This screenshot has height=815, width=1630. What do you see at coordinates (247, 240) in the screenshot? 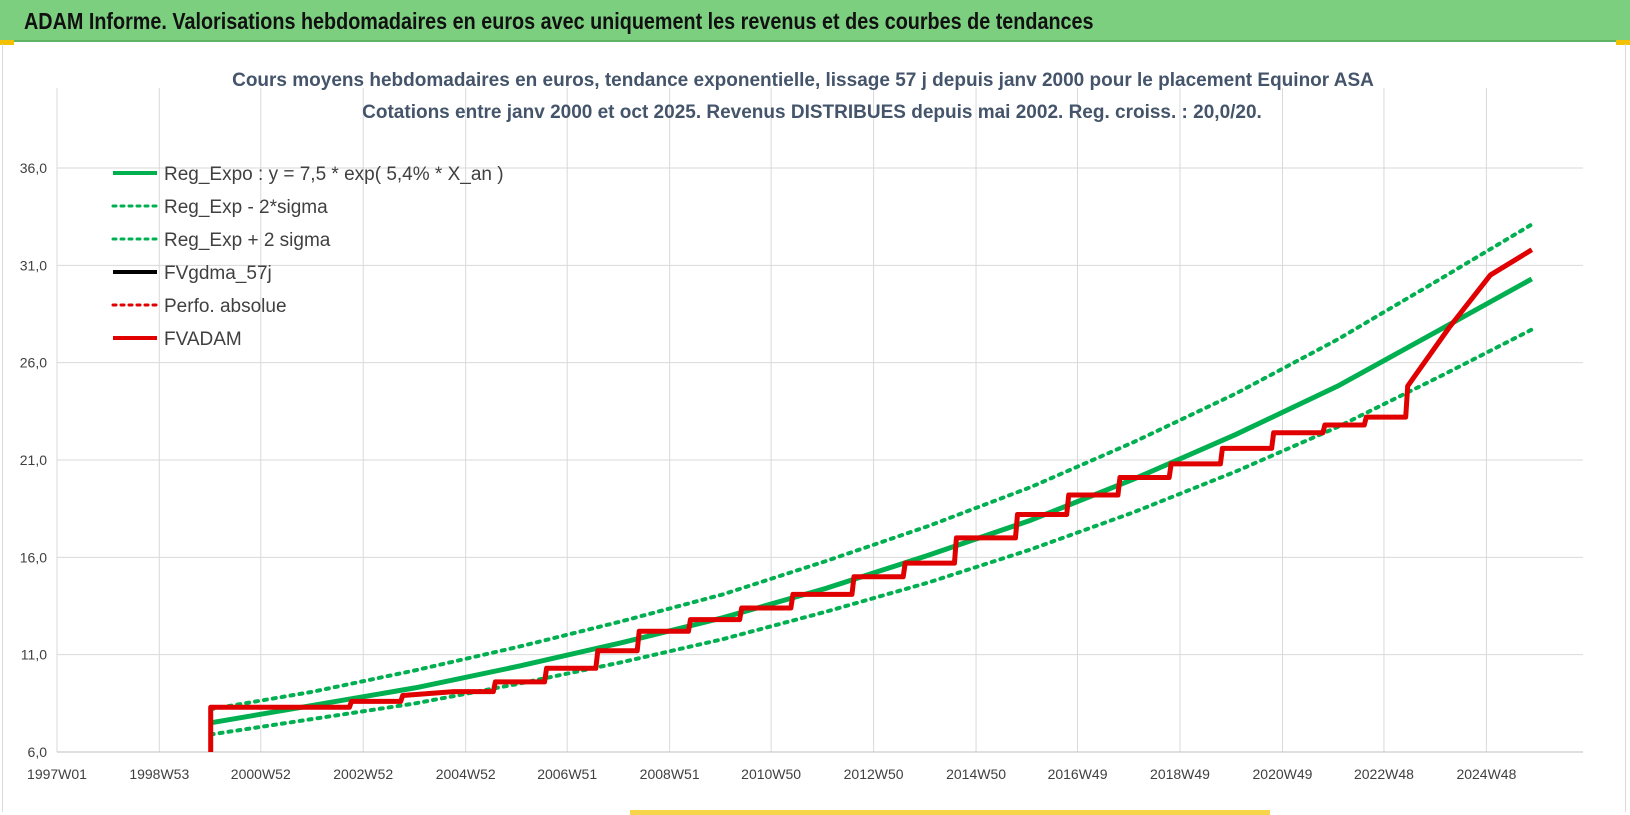
I see `legend-label: Reg_Exp + 2 sigma` at bounding box center [247, 240].